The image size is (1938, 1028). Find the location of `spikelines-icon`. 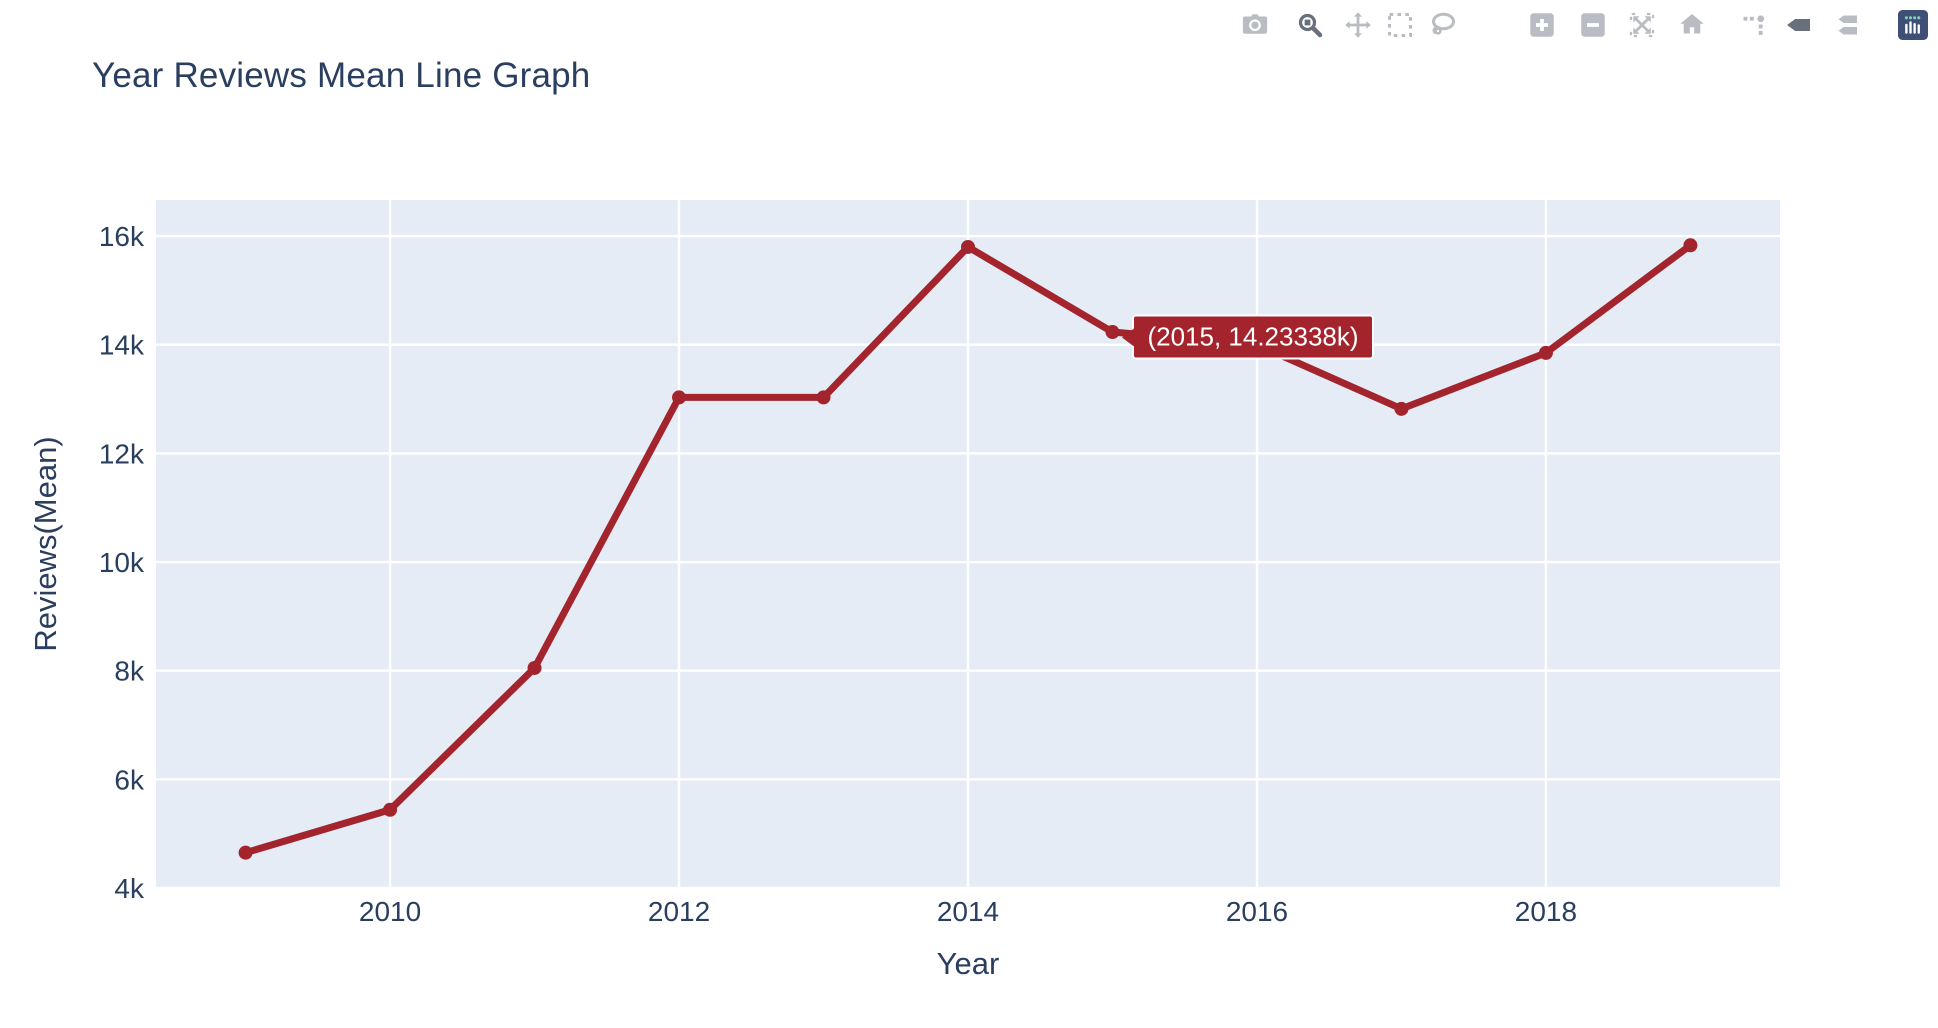

spikelines-icon is located at coordinates (1755, 25).